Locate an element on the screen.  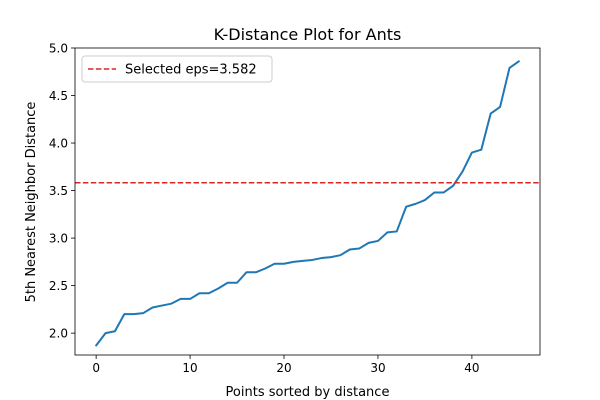
x-tick-label: 30 is located at coordinates (377, 368).